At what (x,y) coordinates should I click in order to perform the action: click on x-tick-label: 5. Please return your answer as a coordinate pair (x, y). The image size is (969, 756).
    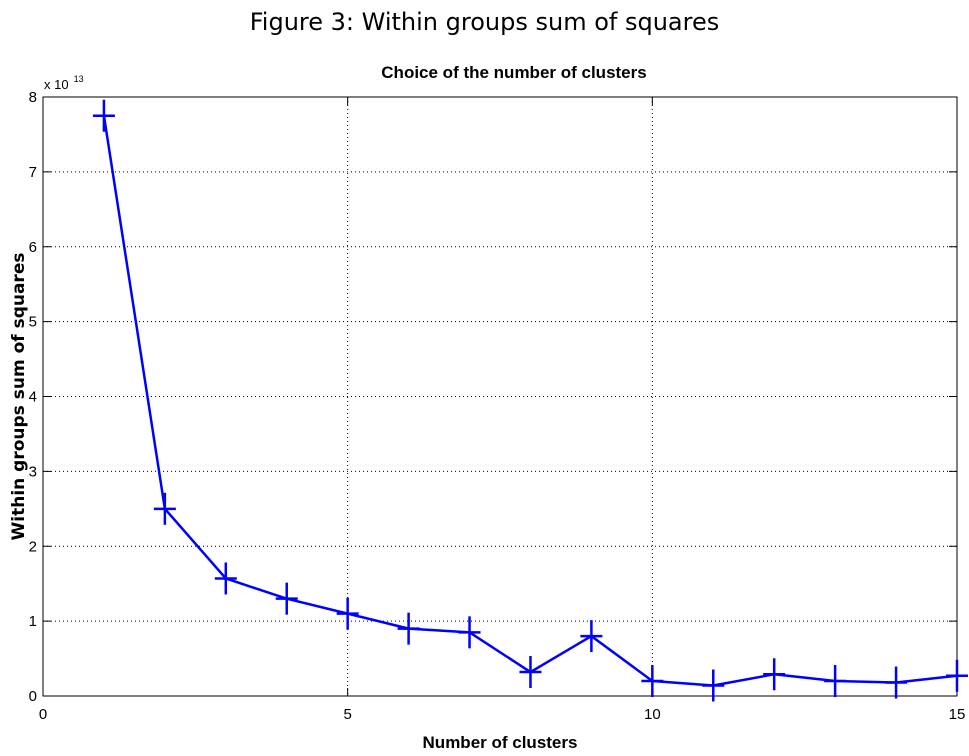
    Looking at the image, I should click on (347, 714).